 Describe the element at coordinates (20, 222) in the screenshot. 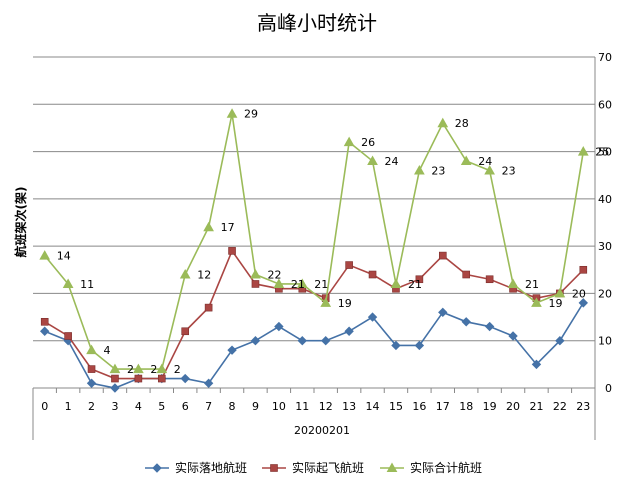

I see `y-axis-label: 航班架次(架)` at that location.